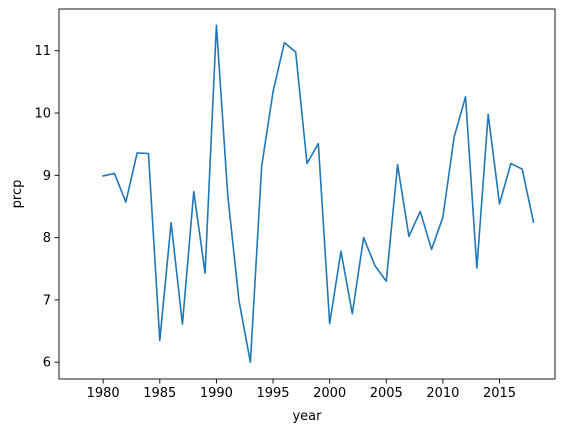  I want to click on y-tick-label: 7, so click(47, 300).